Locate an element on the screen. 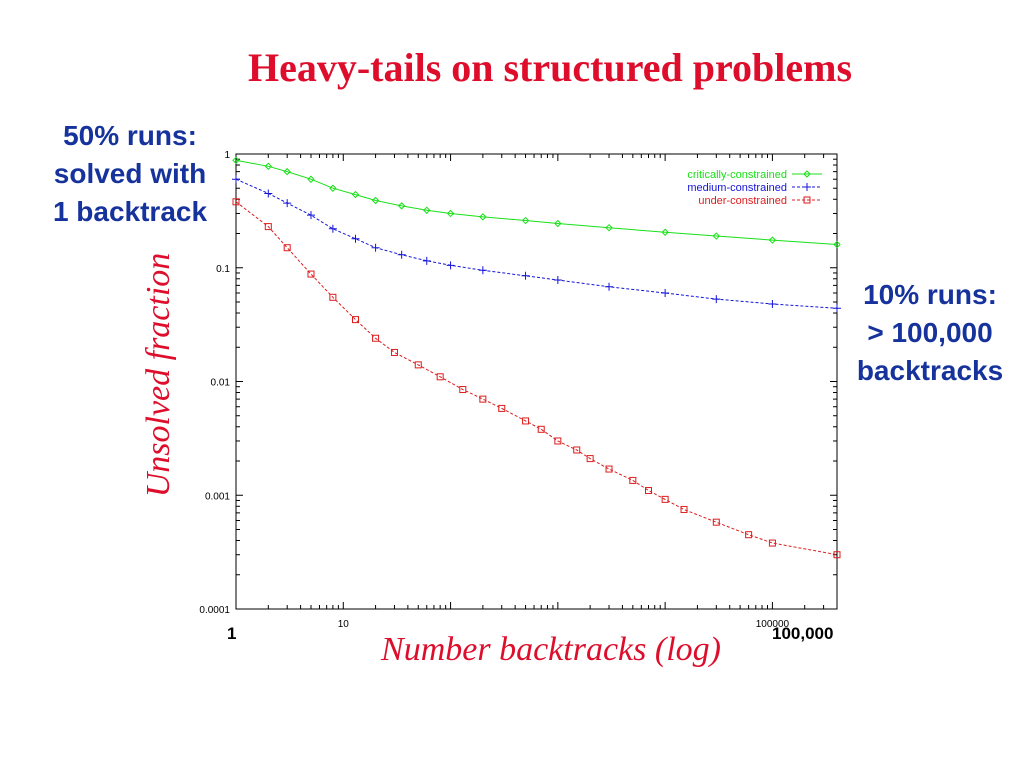  x-axis-label: Number backtracks (log) is located at coordinates (551, 649).